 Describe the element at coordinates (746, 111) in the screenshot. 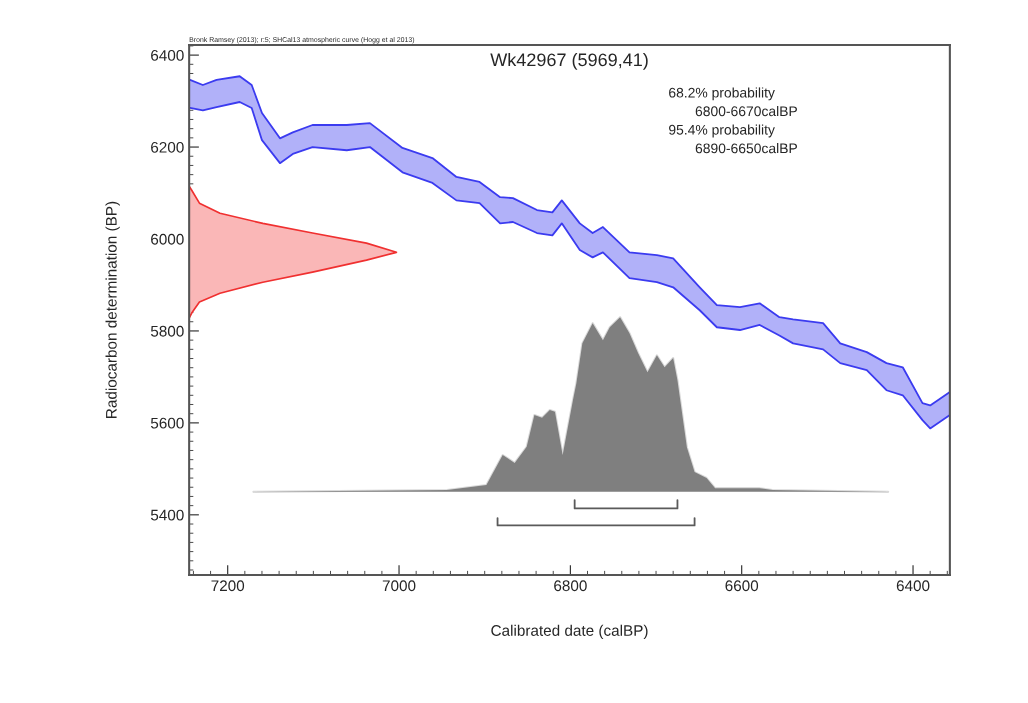

I see `annotation: 6800-6670calBP` at that location.